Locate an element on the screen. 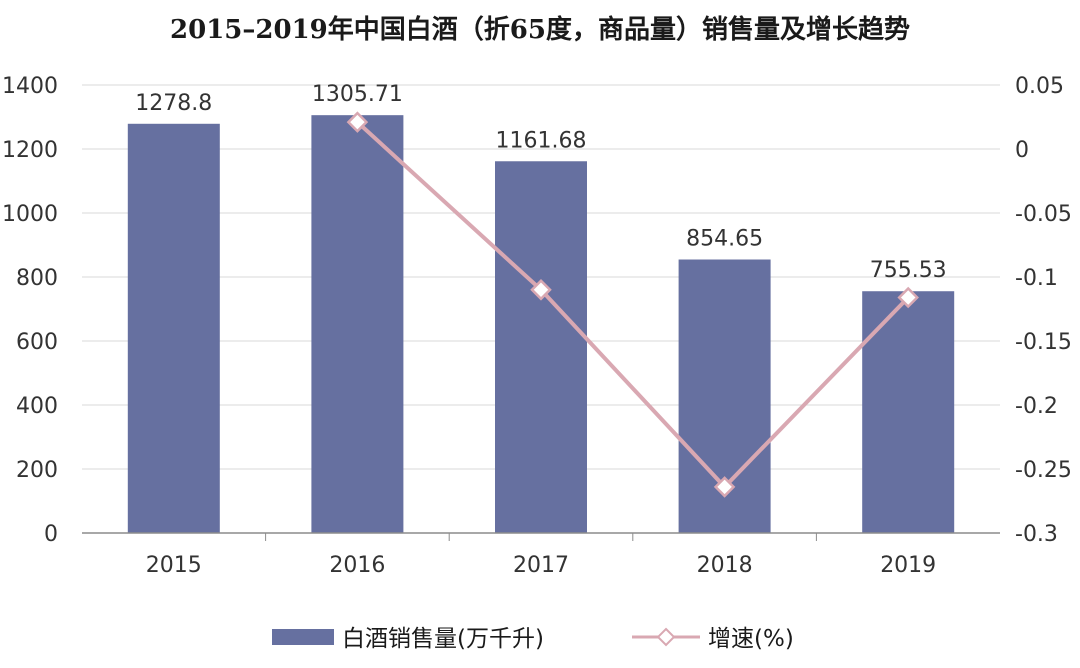 Image resolution: width=1080 pixels, height=668 pixels. x-tick-label: 2016 is located at coordinates (357, 565).